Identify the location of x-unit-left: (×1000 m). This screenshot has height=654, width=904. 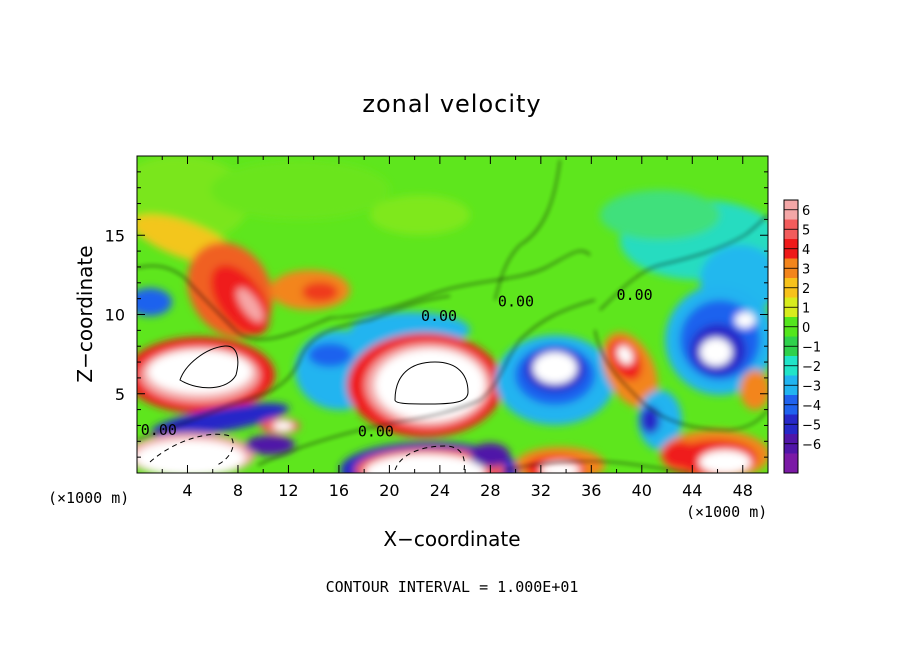
(88, 498).